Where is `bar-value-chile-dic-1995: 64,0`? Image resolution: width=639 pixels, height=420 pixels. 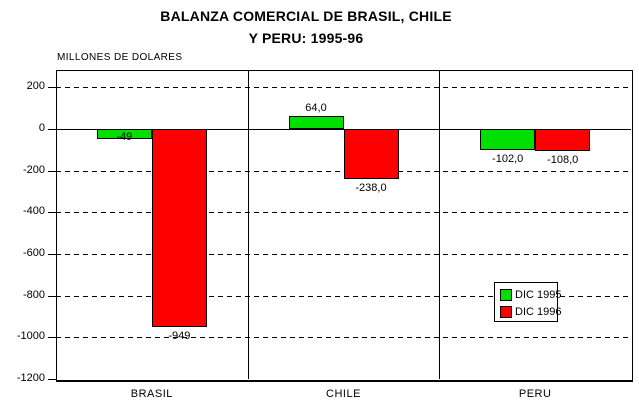
bar-value-chile-dic-1995: 64,0 is located at coordinates (316, 107).